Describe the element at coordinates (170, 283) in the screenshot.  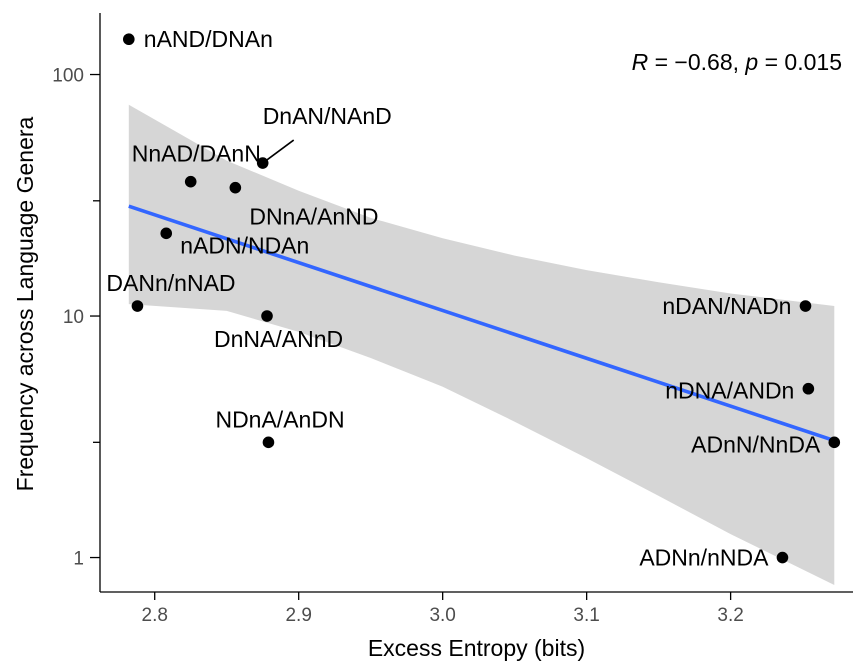
I see `point-label: DANn/nNAD` at that location.